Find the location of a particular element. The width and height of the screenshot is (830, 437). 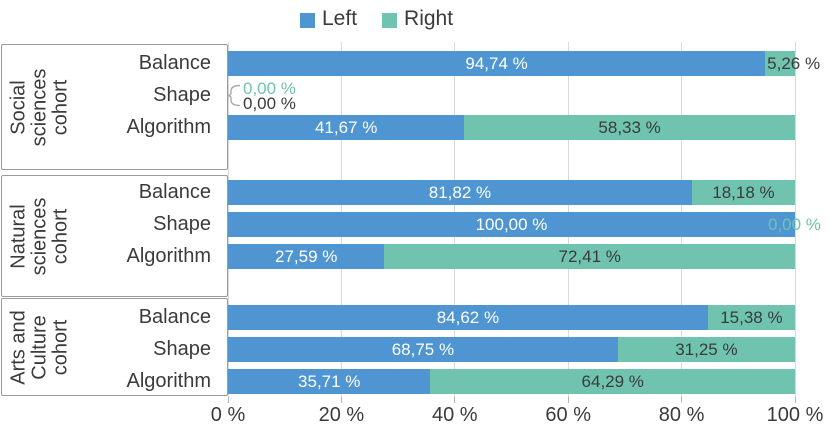

value-label-right: 31,25 % is located at coordinates (706, 349).